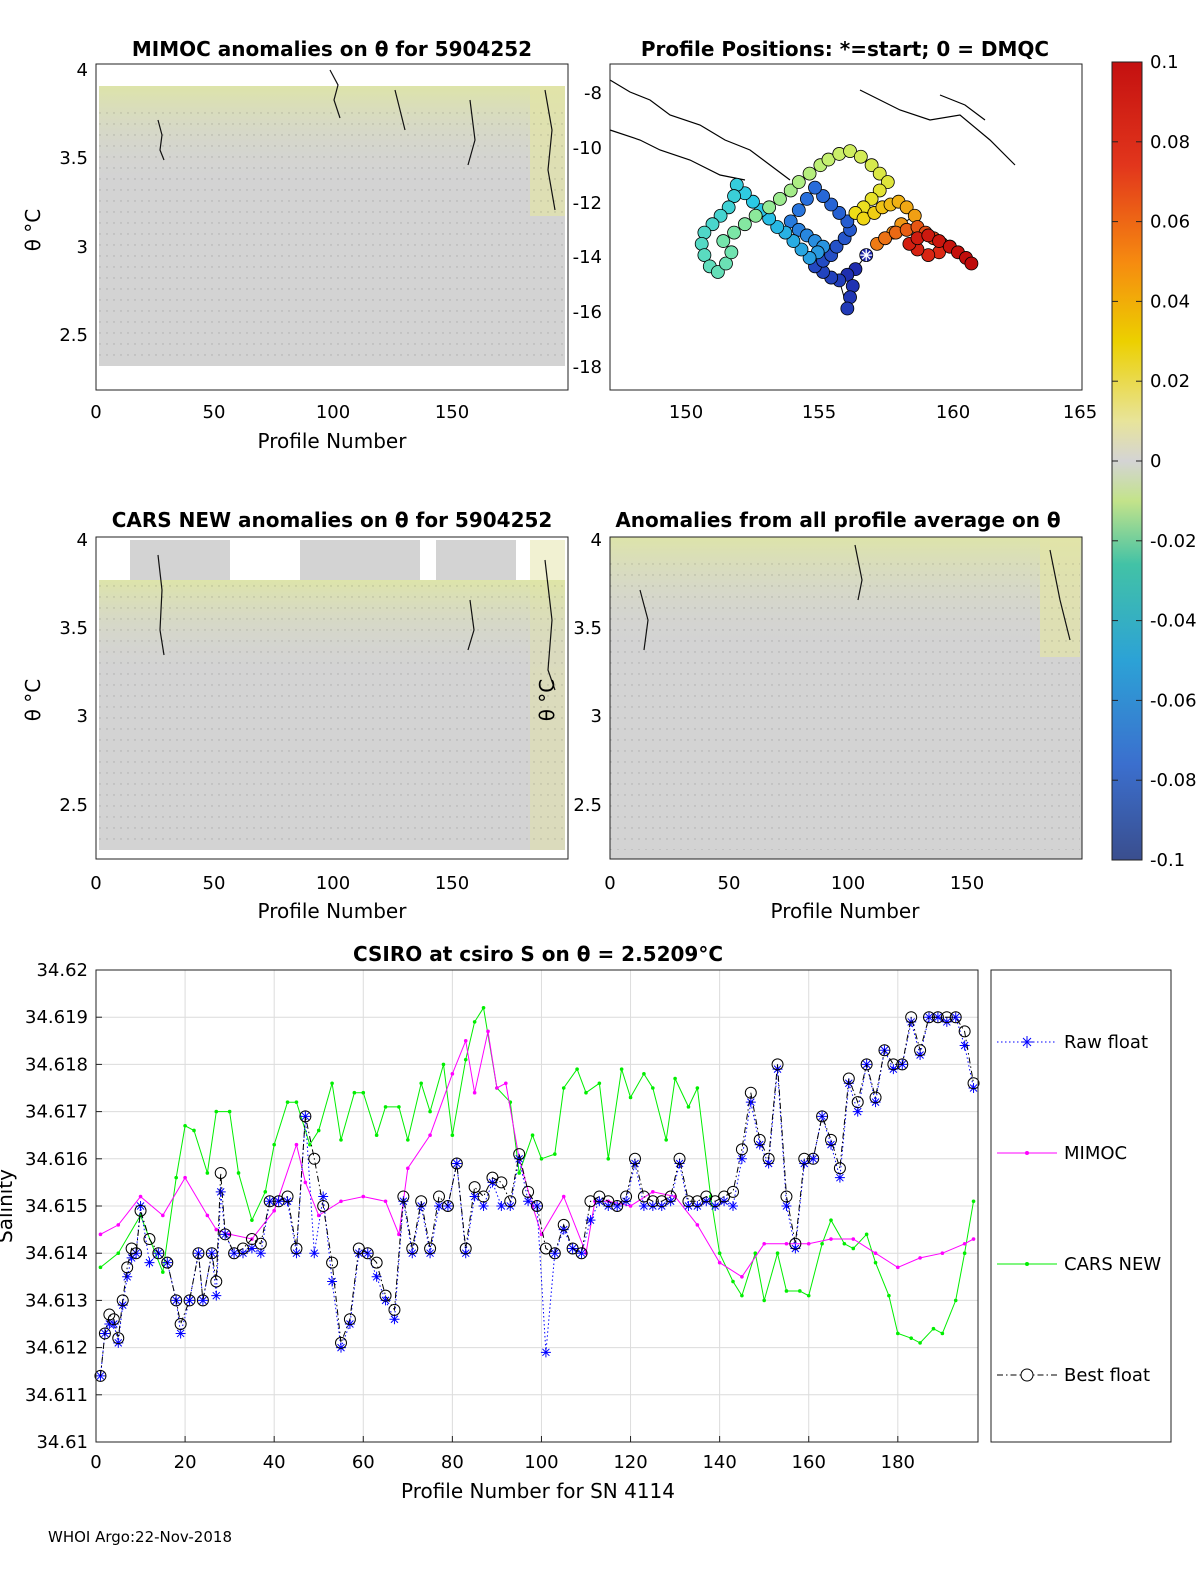 This screenshot has width=1200, height=1575. What do you see at coordinates (356, 140) in the screenshot?
I see `mimoc-contours` at bounding box center [356, 140].